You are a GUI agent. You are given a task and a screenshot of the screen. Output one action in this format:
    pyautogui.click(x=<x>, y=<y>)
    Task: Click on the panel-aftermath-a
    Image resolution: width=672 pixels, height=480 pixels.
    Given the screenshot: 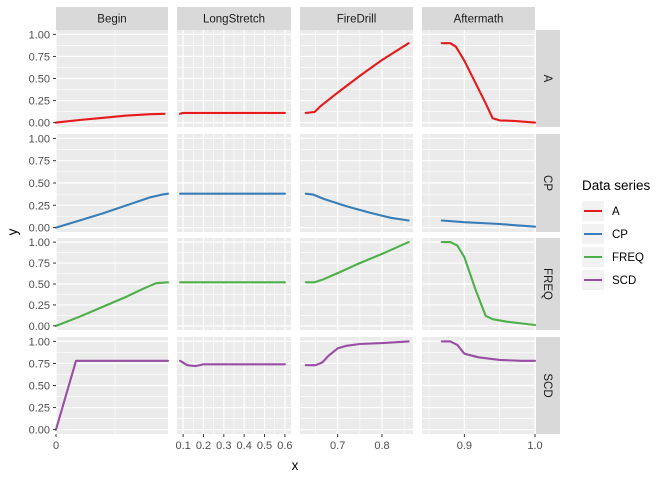 What is the action you would take?
    pyautogui.click(x=479, y=78)
    